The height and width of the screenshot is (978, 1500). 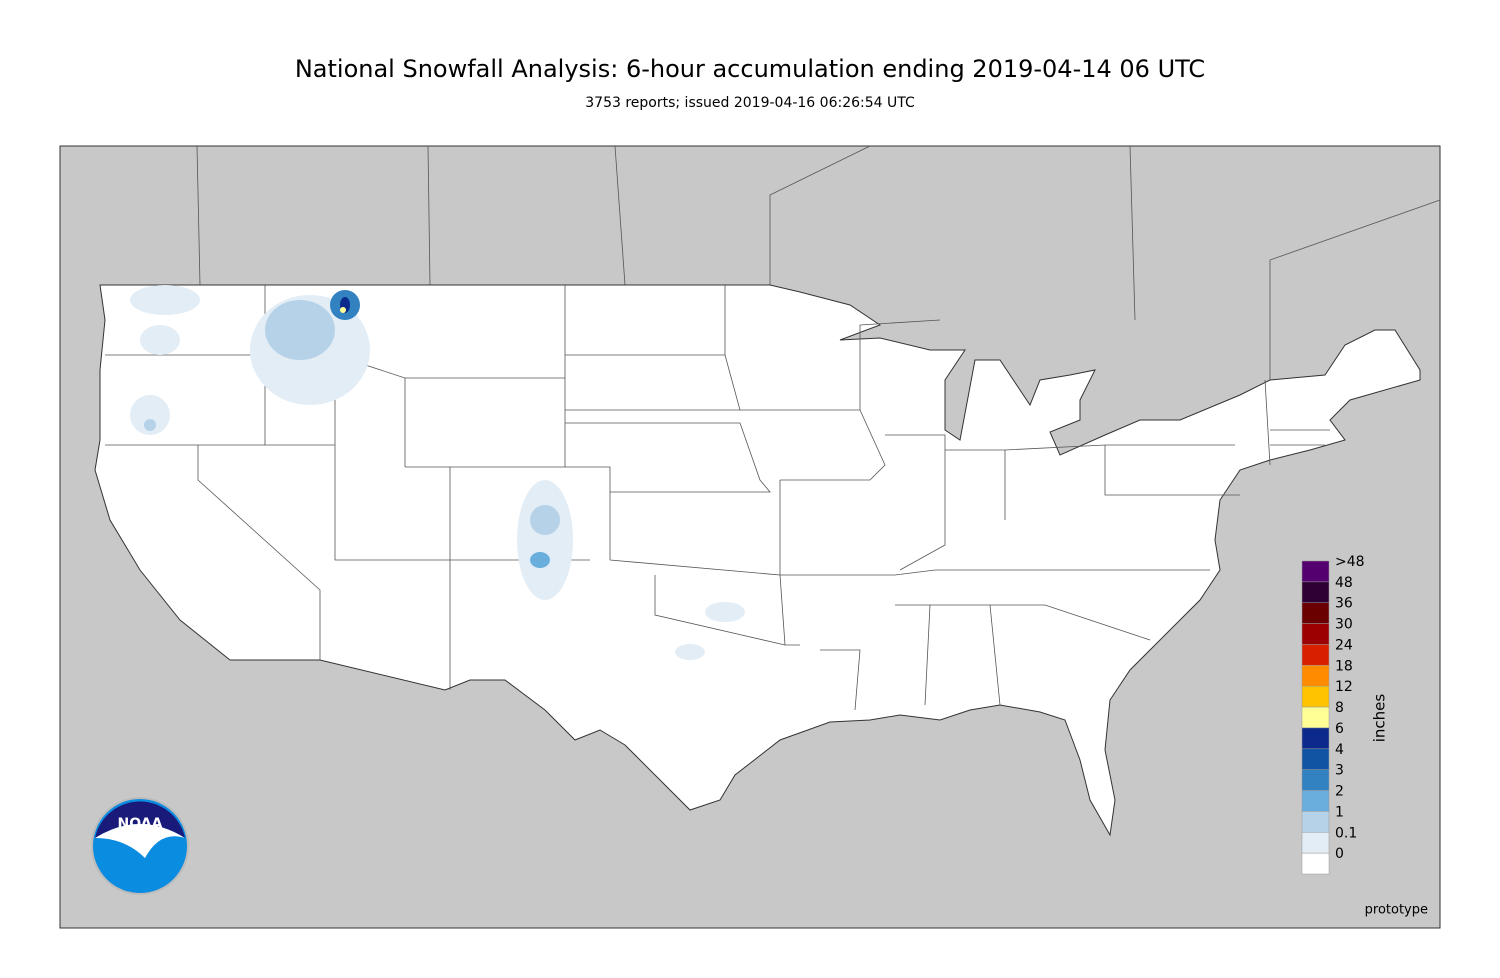 What do you see at coordinates (1339, 729) in the screenshot?
I see `legend-label: 6` at bounding box center [1339, 729].